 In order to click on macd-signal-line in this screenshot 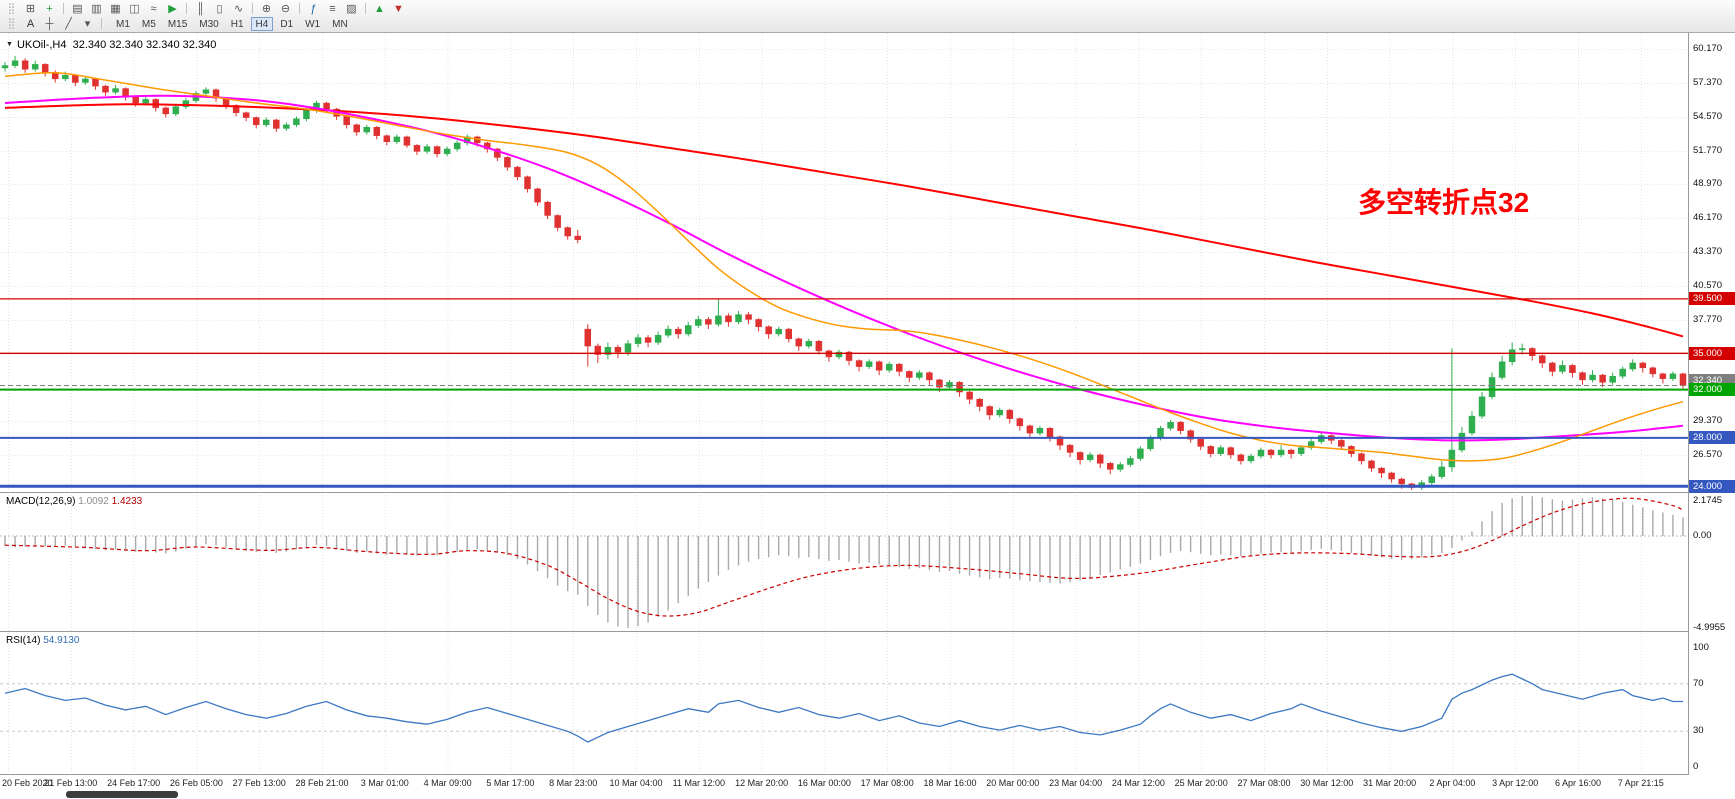, I will do `click(844, 557)`.